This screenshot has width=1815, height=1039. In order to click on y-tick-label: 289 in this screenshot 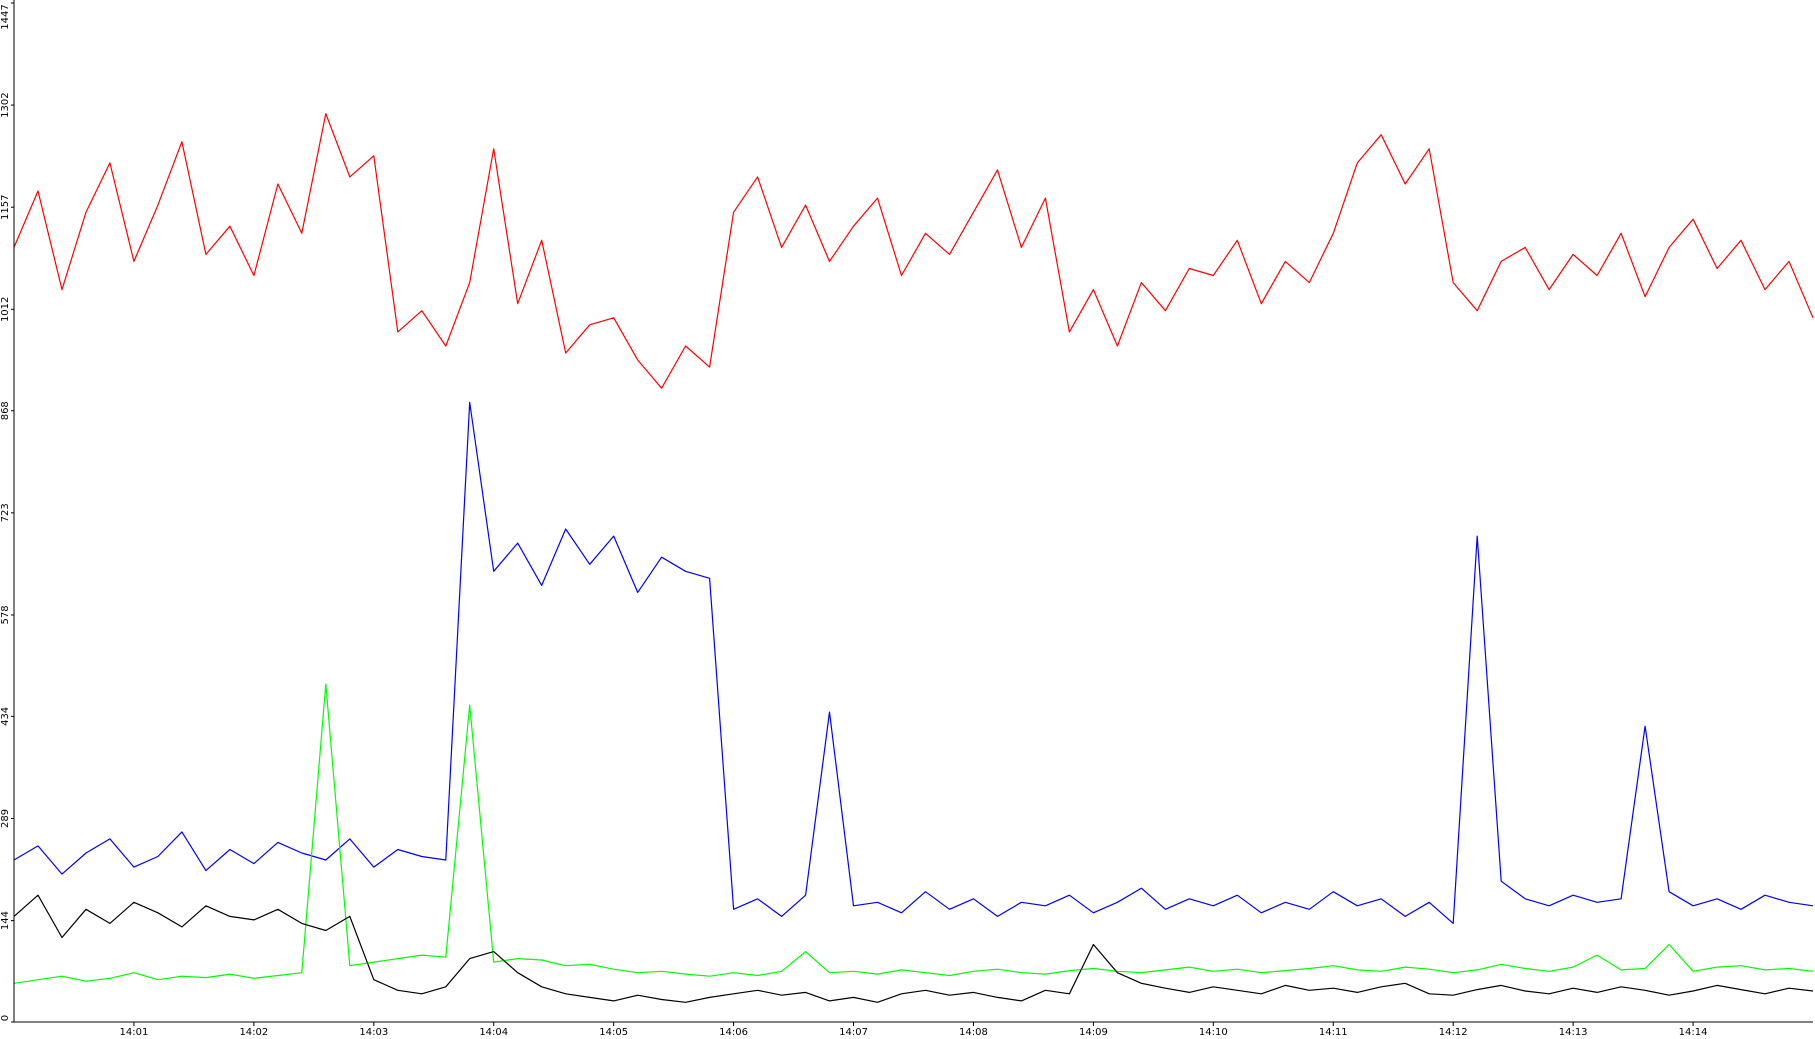, I will do `click(5, 818)`.